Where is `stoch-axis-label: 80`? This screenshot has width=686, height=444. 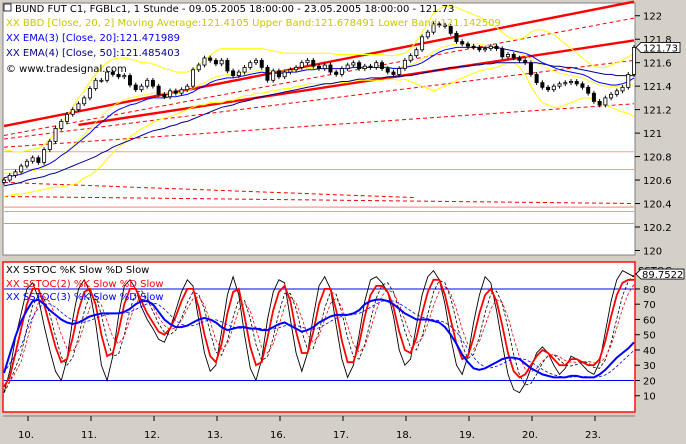
stoch-axis-label: 80 is located at coordinates (649, 290).